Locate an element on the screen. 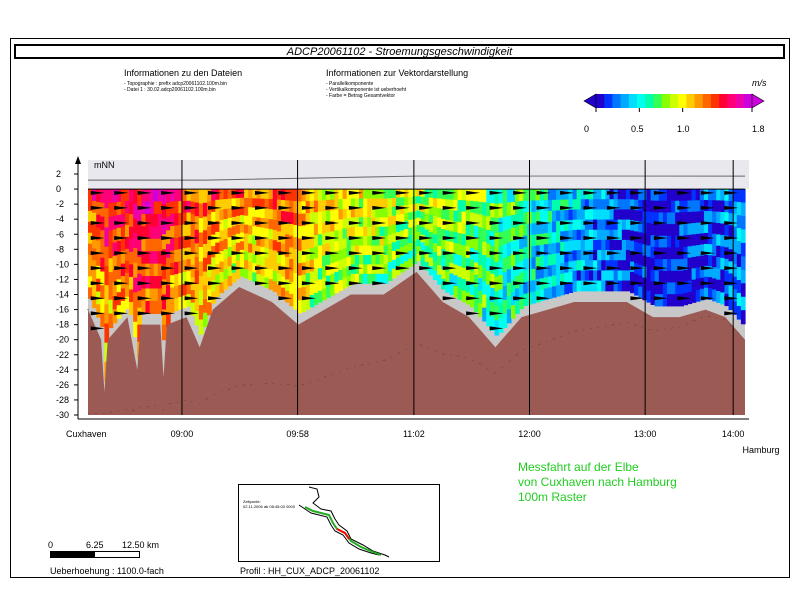  profile-label: Profil : HH_CUX_ADCP_20061102 is located at coordinates (310, 571).